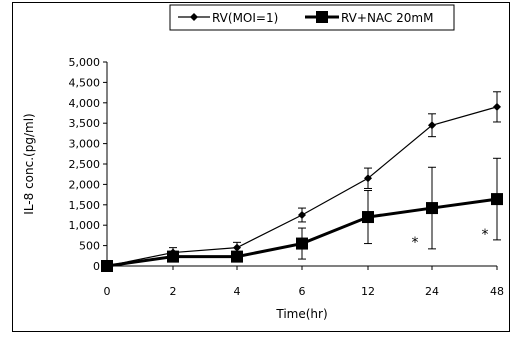 The height and width of the screenshot is (342, 520). Describe the element at coordinates (85, 123) in the screenshot. I see `y-tick-label: 3,500` at that location.